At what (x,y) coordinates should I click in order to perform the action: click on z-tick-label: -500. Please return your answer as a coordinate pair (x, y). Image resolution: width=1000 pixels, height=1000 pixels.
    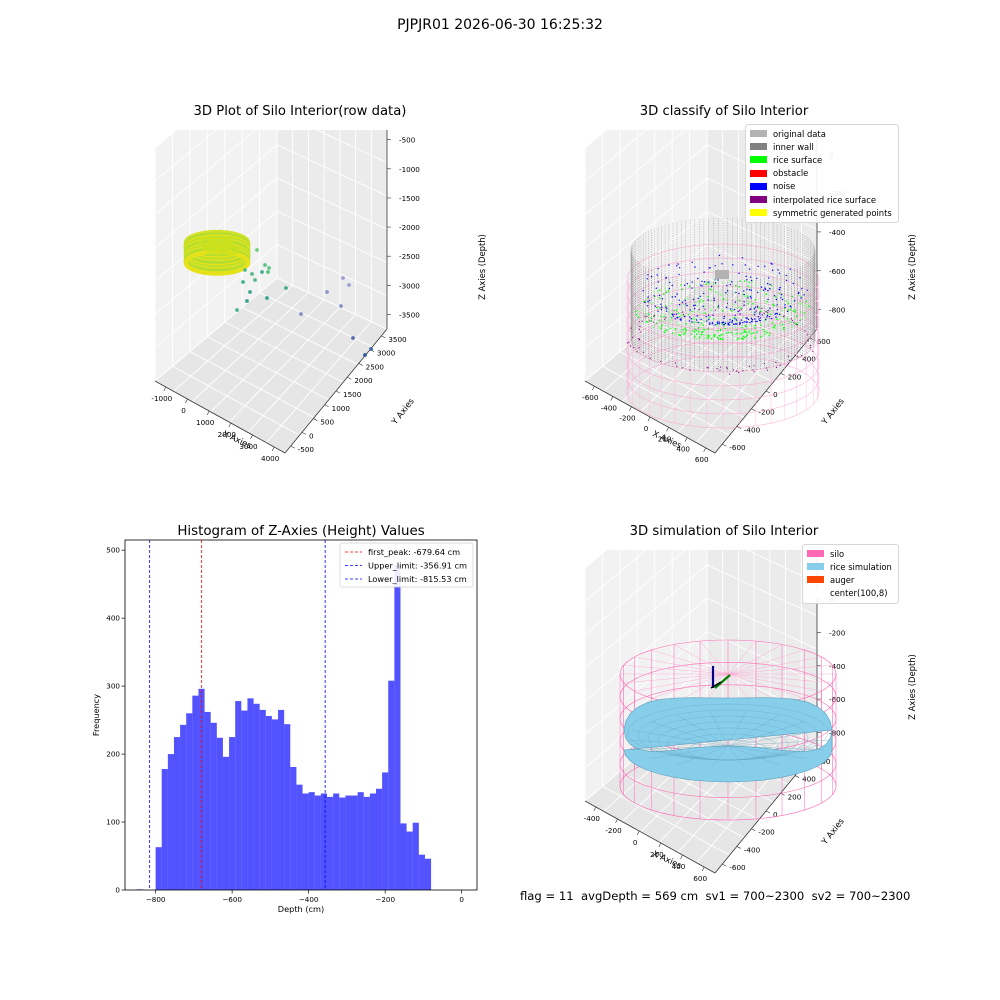
    Looking at the image, I should click on (407, 140).